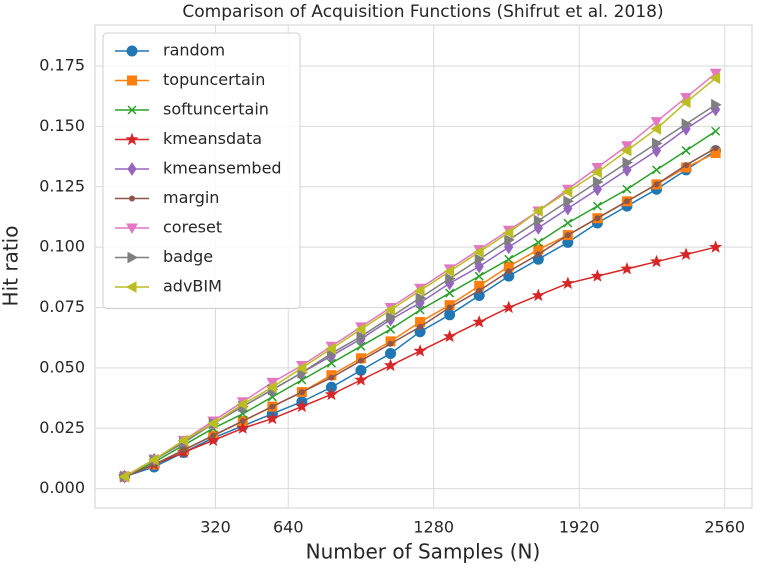  I want to click on y-tick-label: 0.025, so click(62, 427).